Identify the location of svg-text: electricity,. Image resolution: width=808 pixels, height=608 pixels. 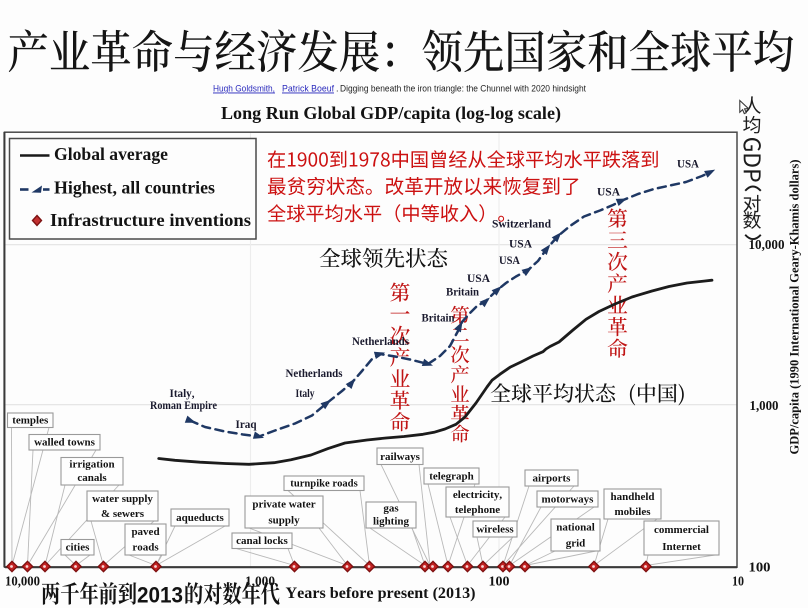
(477, 495).